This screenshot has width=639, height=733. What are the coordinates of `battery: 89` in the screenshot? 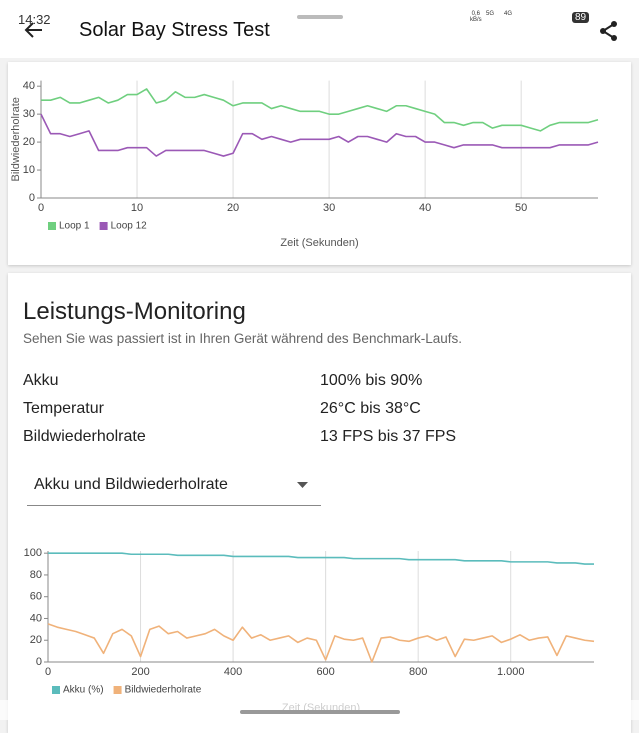 It's located at (581, 17).